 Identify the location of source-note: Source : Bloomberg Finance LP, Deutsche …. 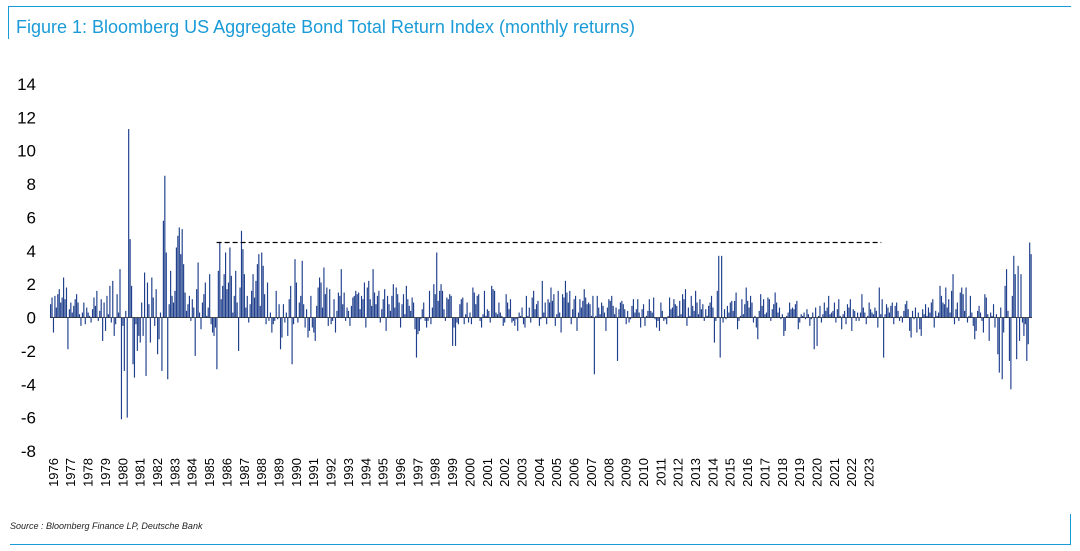
(106, 526).